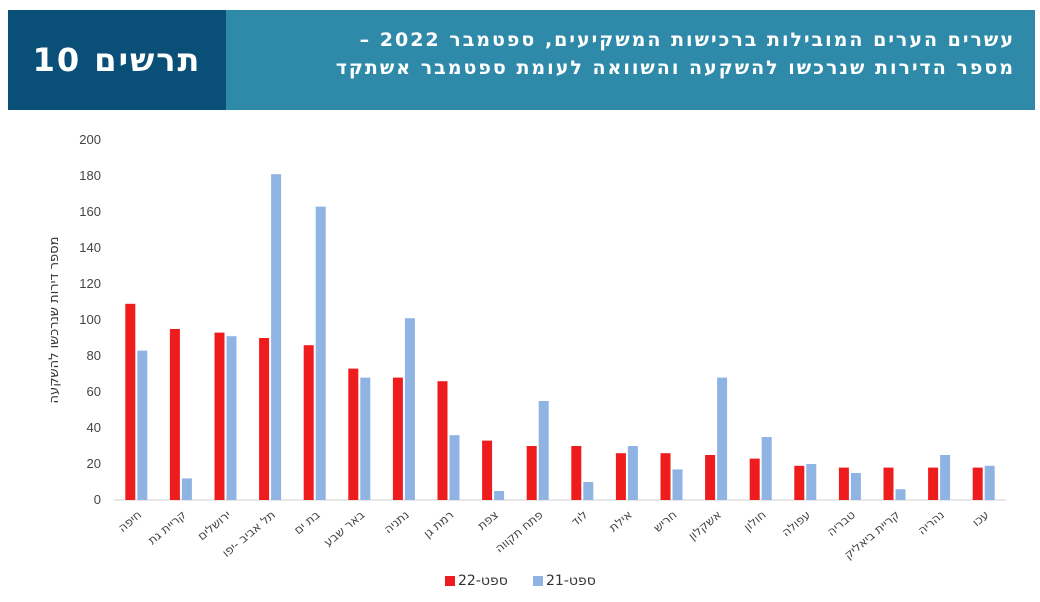 This screenshot has width=1040, height=602. I want to click on y-tick-label: 0, so click(97, 499).